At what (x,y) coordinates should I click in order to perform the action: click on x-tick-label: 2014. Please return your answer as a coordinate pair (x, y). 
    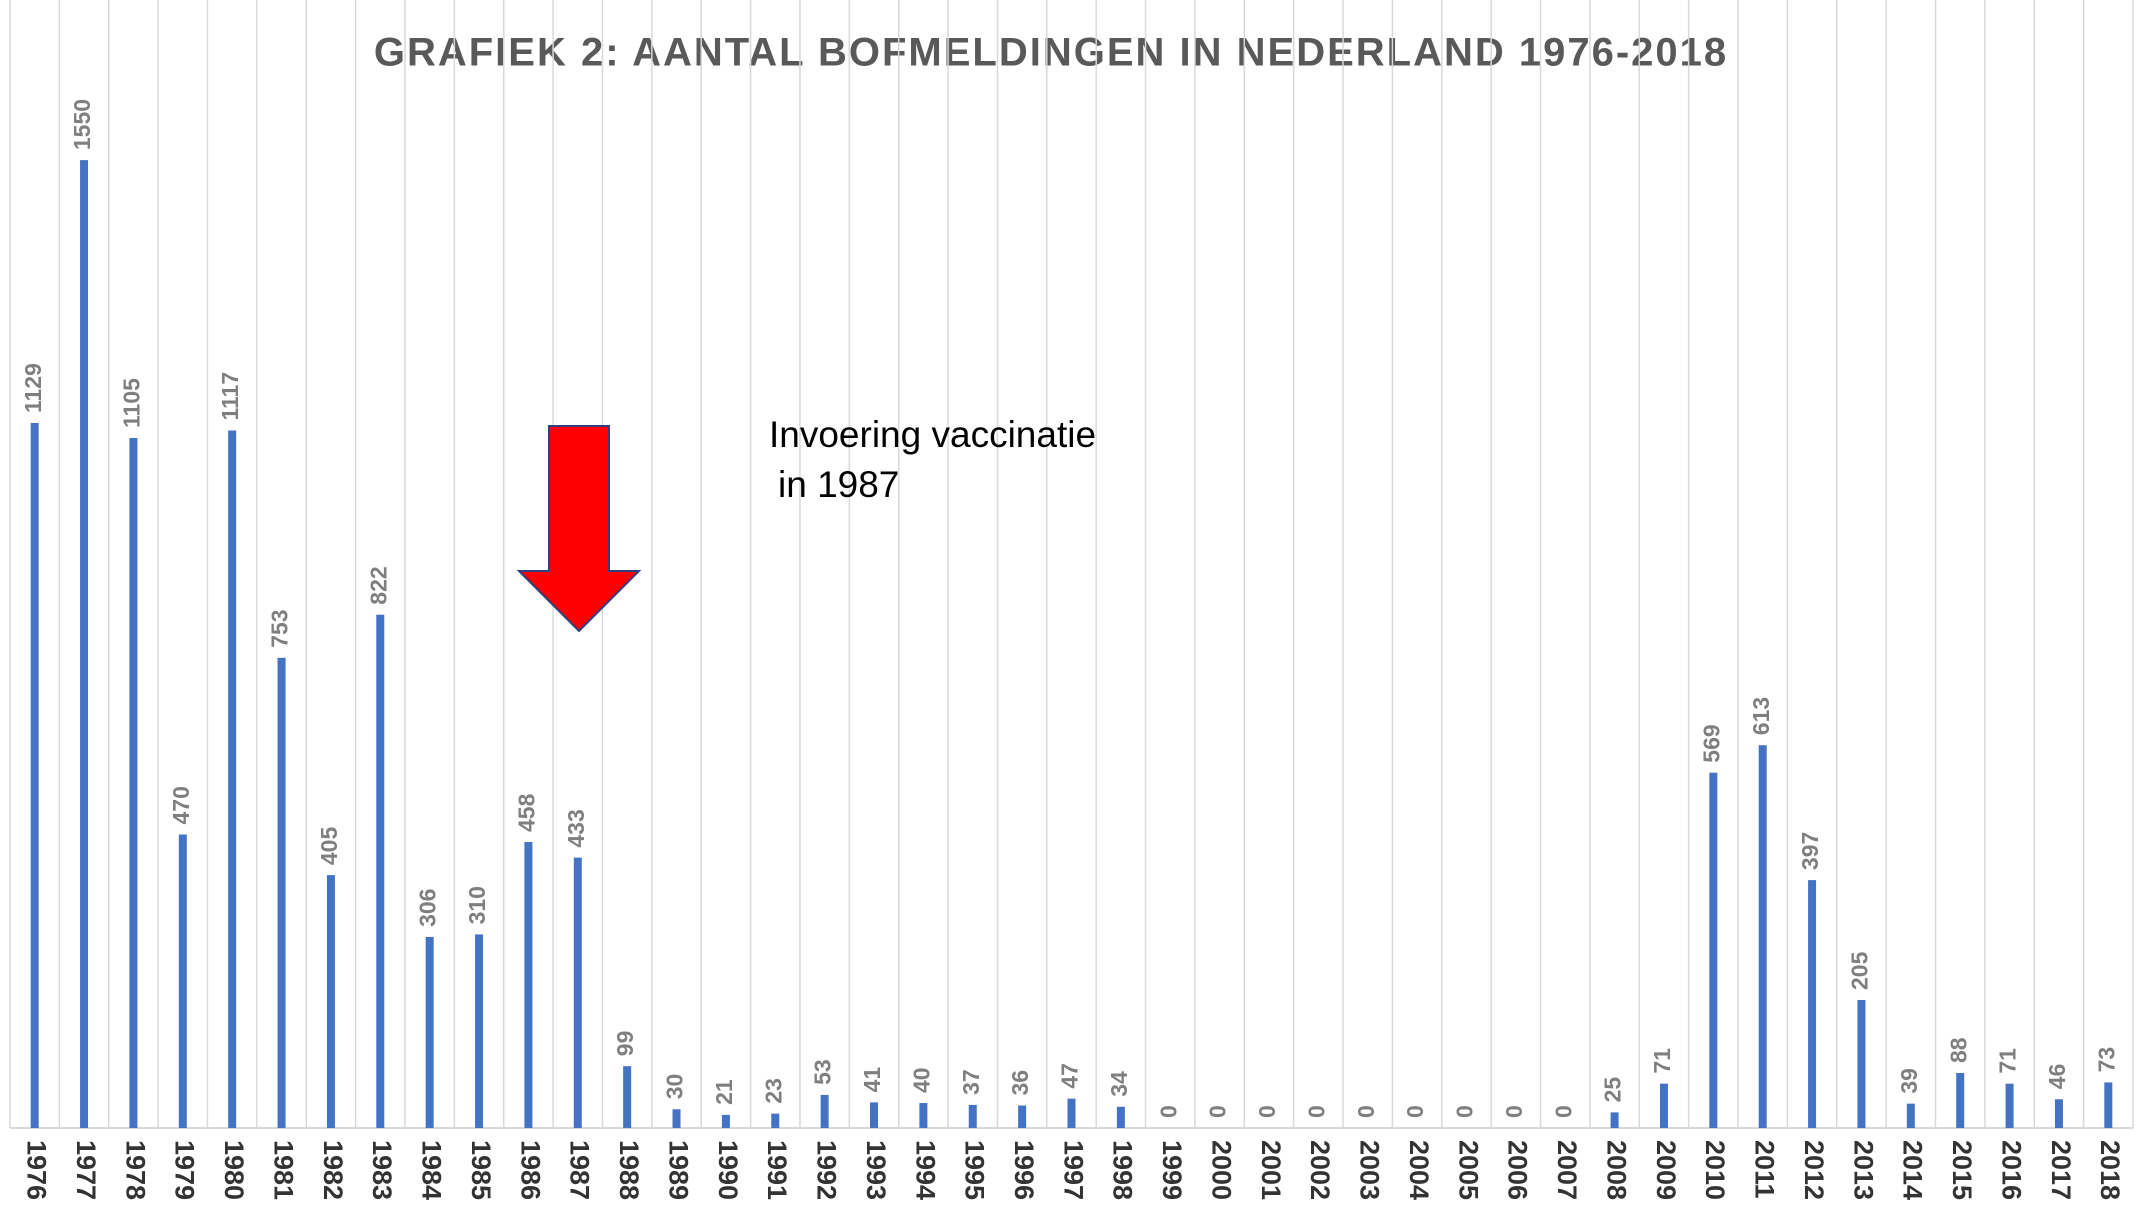
    Looking at the image, I should click on (1913, 1170).